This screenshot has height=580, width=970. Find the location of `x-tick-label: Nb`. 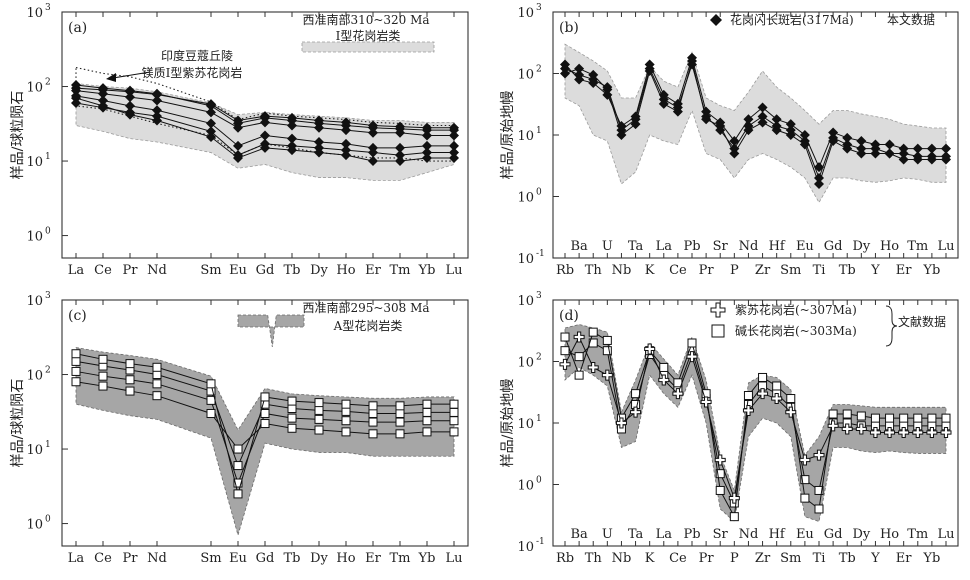

x-tick-label: Nb is located at coordinates (622, 558).